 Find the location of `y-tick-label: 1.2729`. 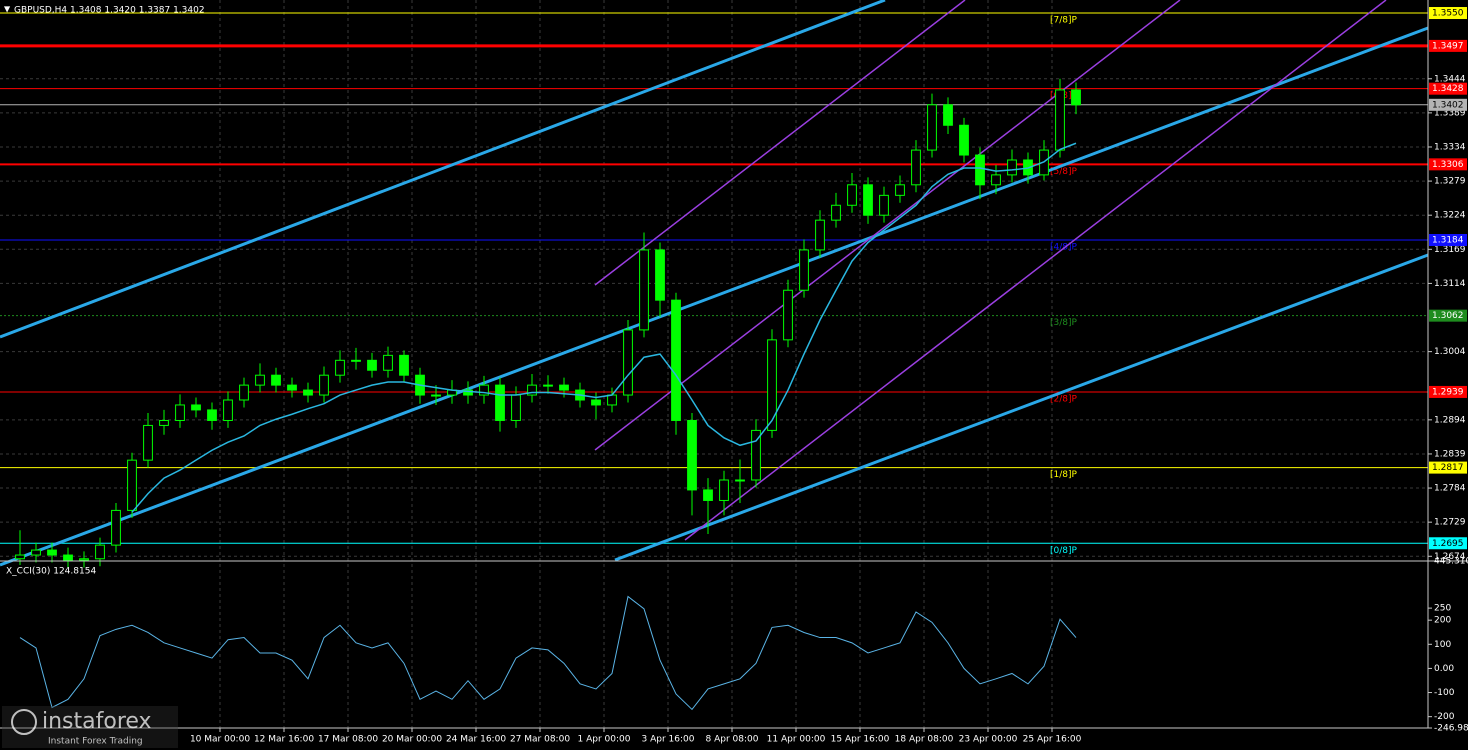

y-tick-label: 1.2729 is located at coordinates (1450, 523).